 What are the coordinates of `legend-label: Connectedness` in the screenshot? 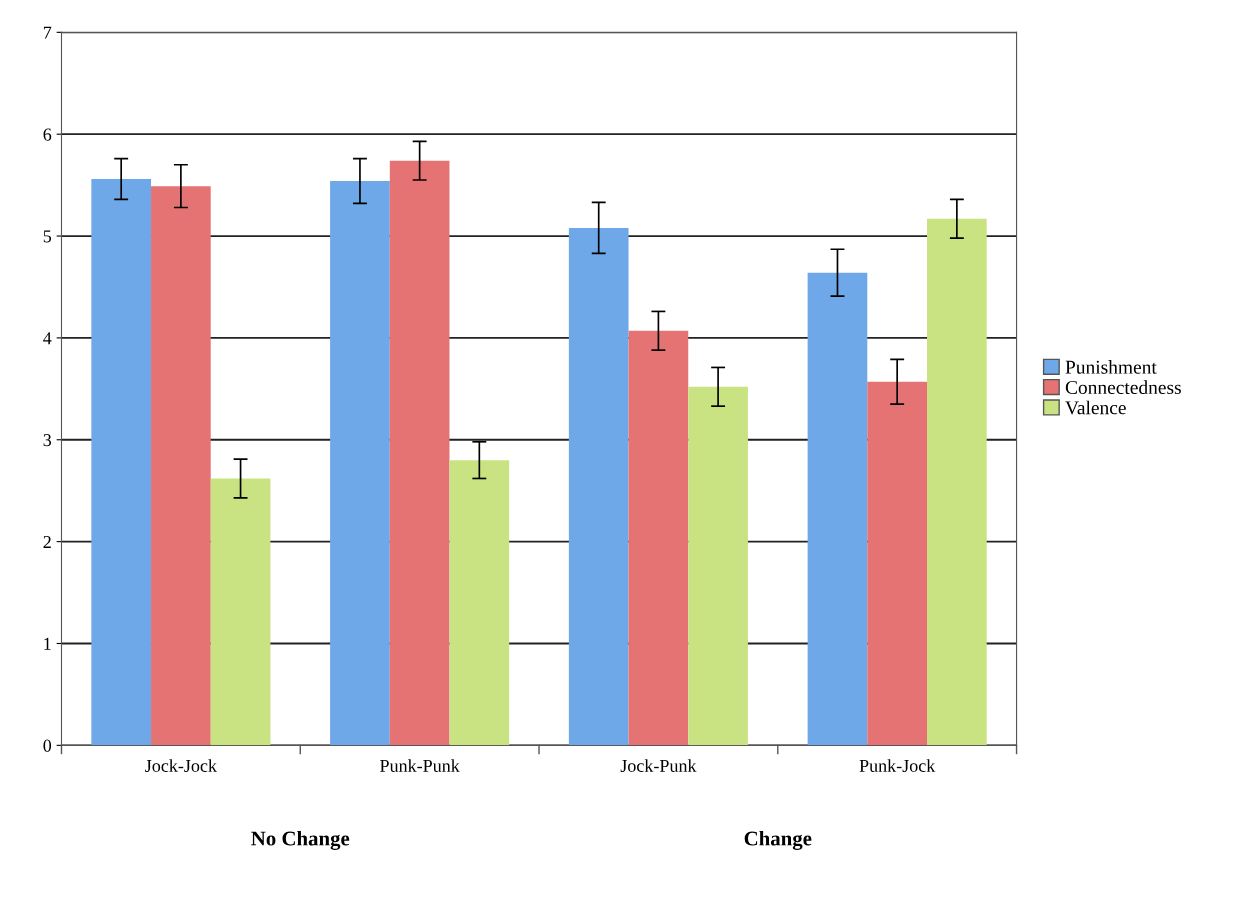 It's located at (1123, 387).